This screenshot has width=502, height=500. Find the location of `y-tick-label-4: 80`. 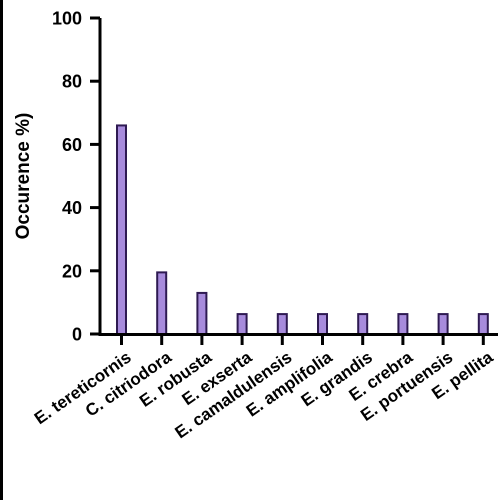

y-tick-label-4: 80 is located at coordinates (72, 82).